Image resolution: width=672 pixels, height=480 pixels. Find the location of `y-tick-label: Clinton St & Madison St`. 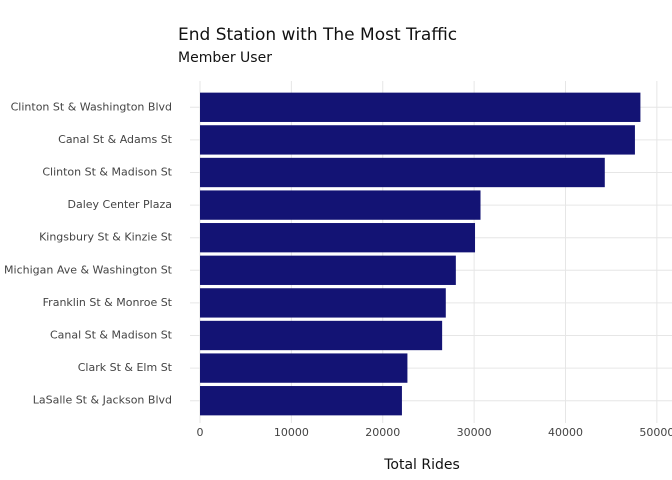

y-tick-label: Clinton St & Madison St is located at coordinates (107, 172).